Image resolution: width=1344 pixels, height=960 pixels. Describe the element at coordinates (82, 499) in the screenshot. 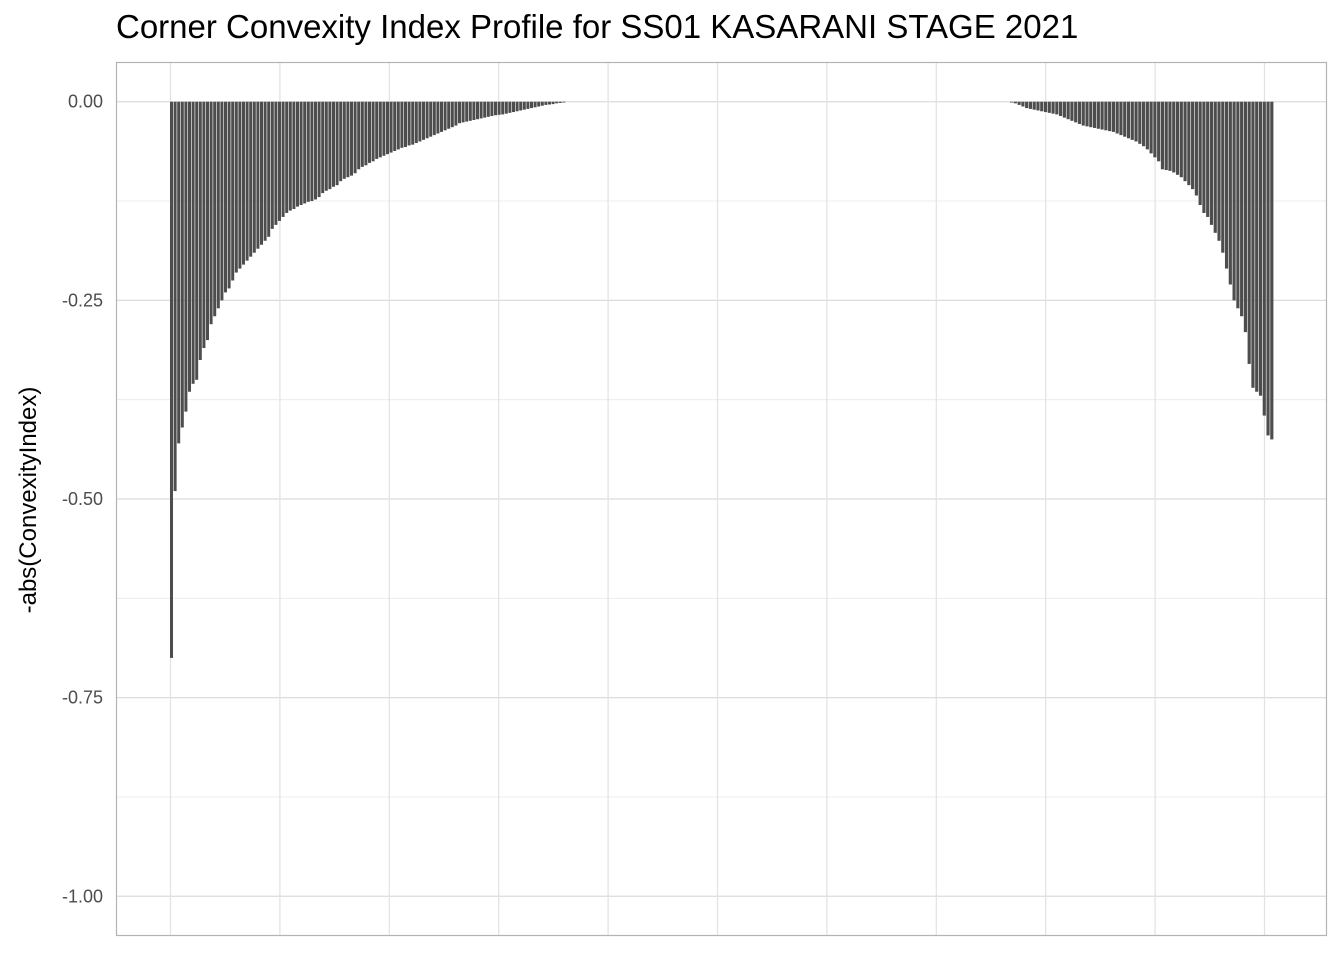

I see `y-tick-label: -0.50` at that location.